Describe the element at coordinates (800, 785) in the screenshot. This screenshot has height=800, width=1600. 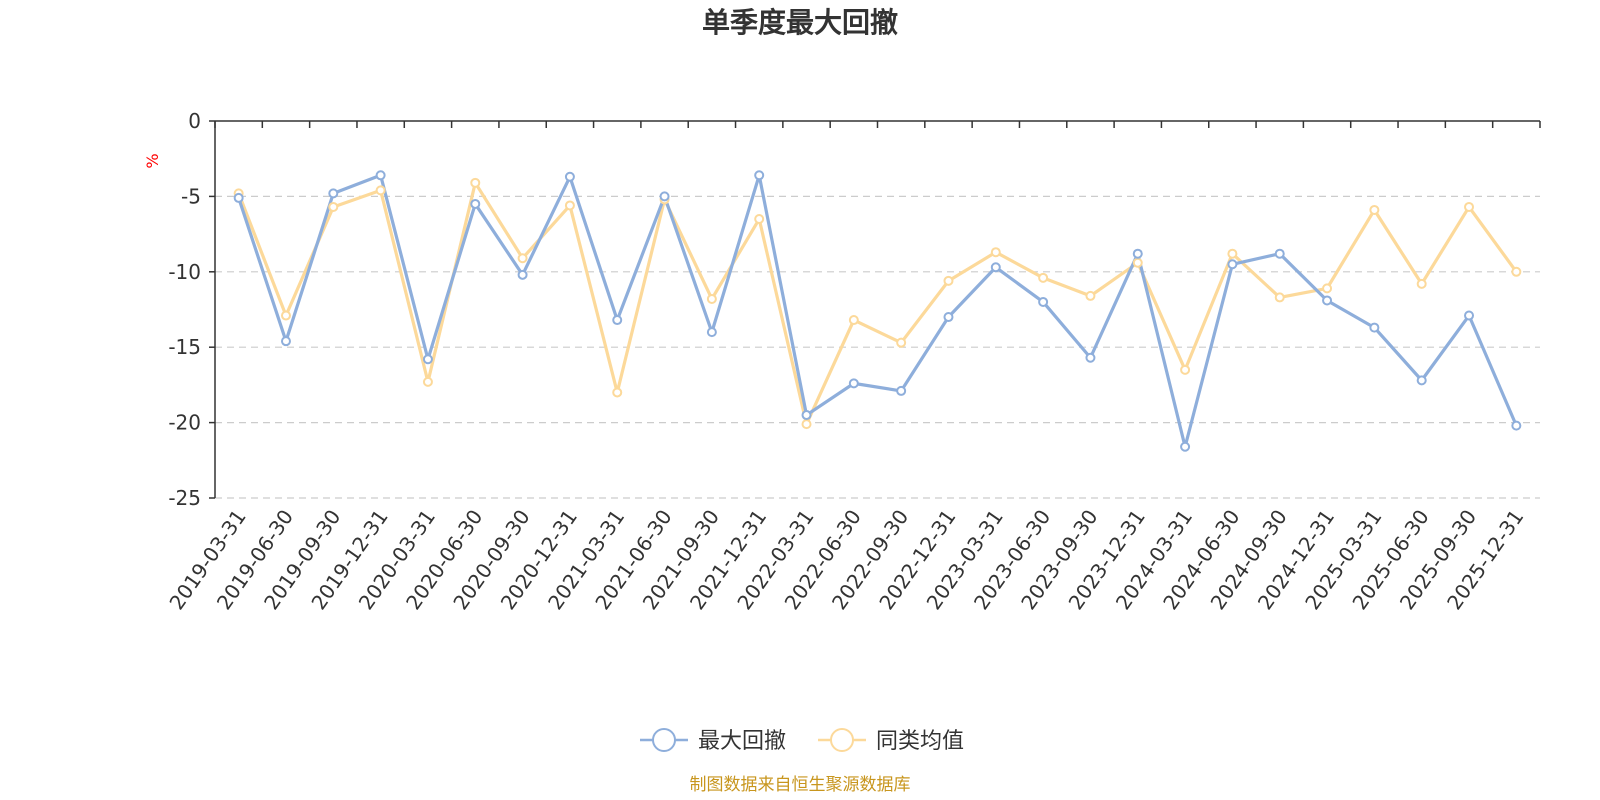
I see `data-source-note: 制图数据来自恒生聚源数据库` at that location.